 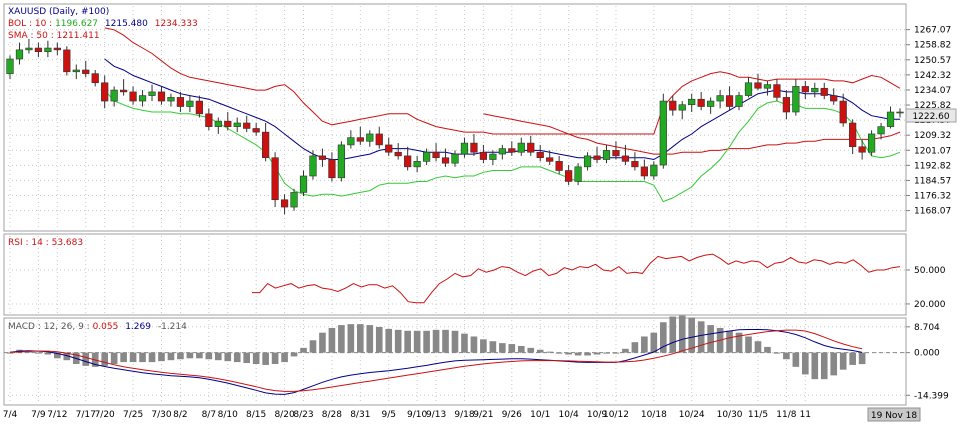 What do you see at coordinates (50, 327) in the screenshot?
I see `macd-legend-prefix: MACD : 12, 26, 9 :` at bounding box center [50, 327].